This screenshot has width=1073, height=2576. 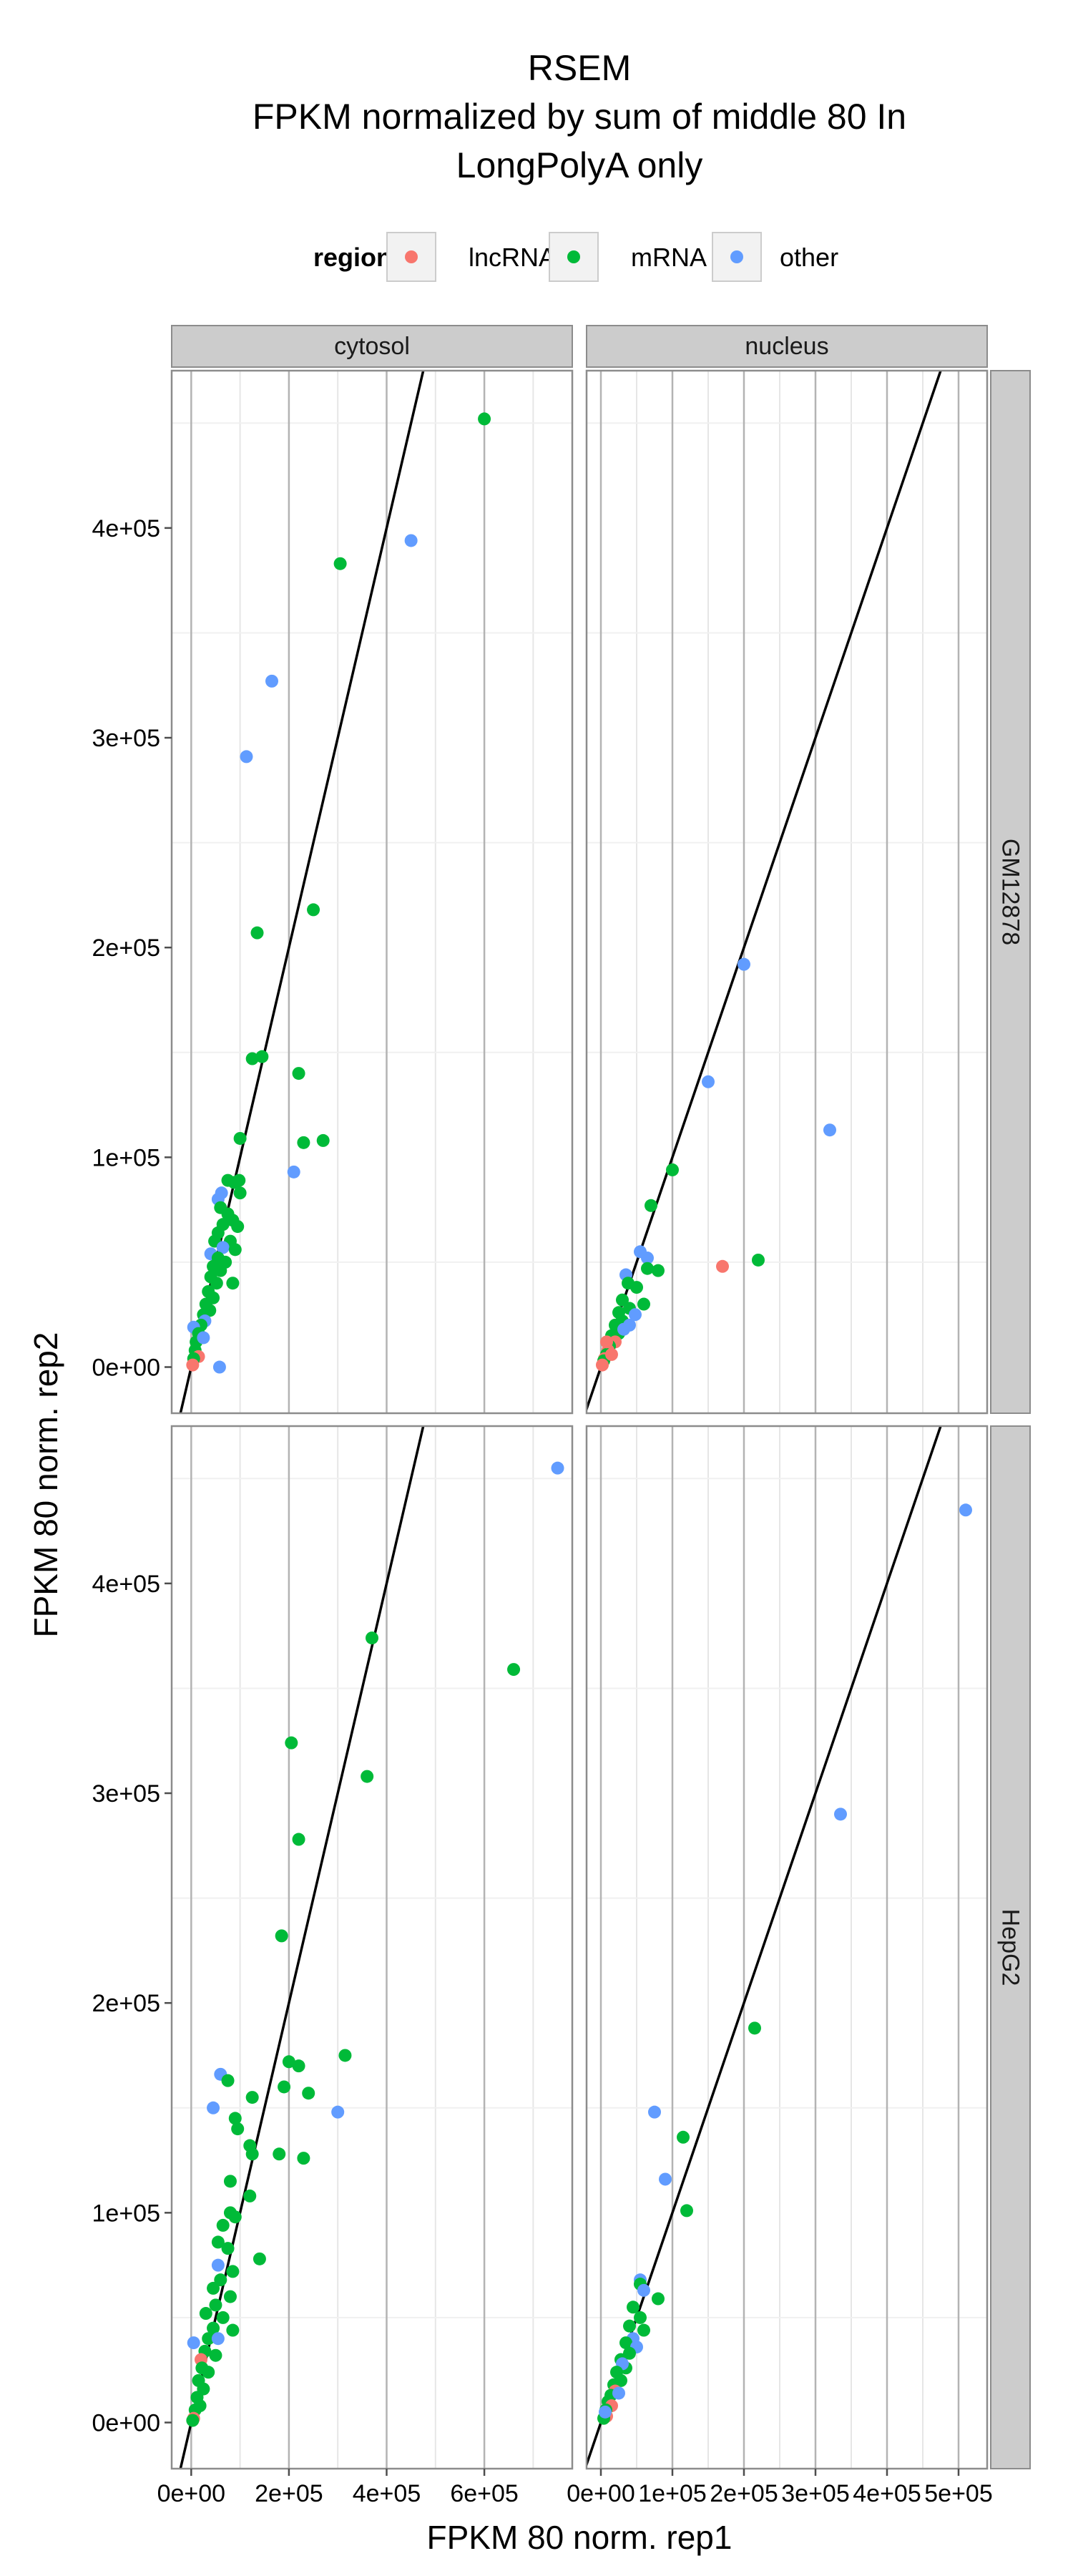 I want to click on chart-title-line-2: FPKM normalized by sum of middle 80 In, so click(x=579, y=117).